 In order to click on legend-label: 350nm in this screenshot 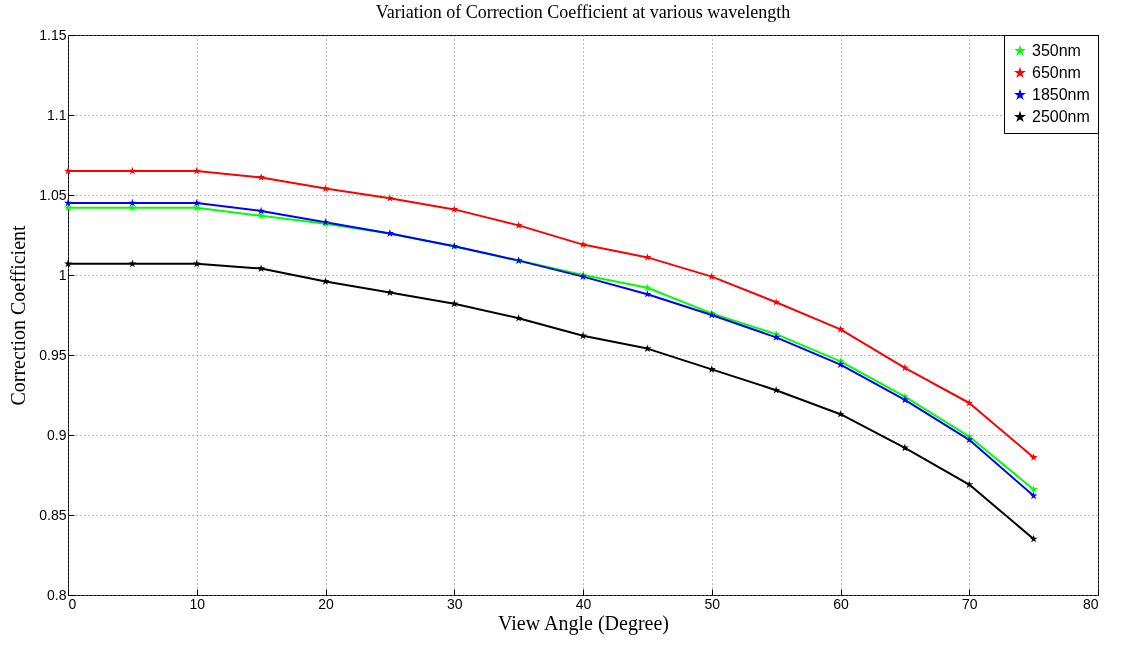, I will do `click(1056, 50)`.